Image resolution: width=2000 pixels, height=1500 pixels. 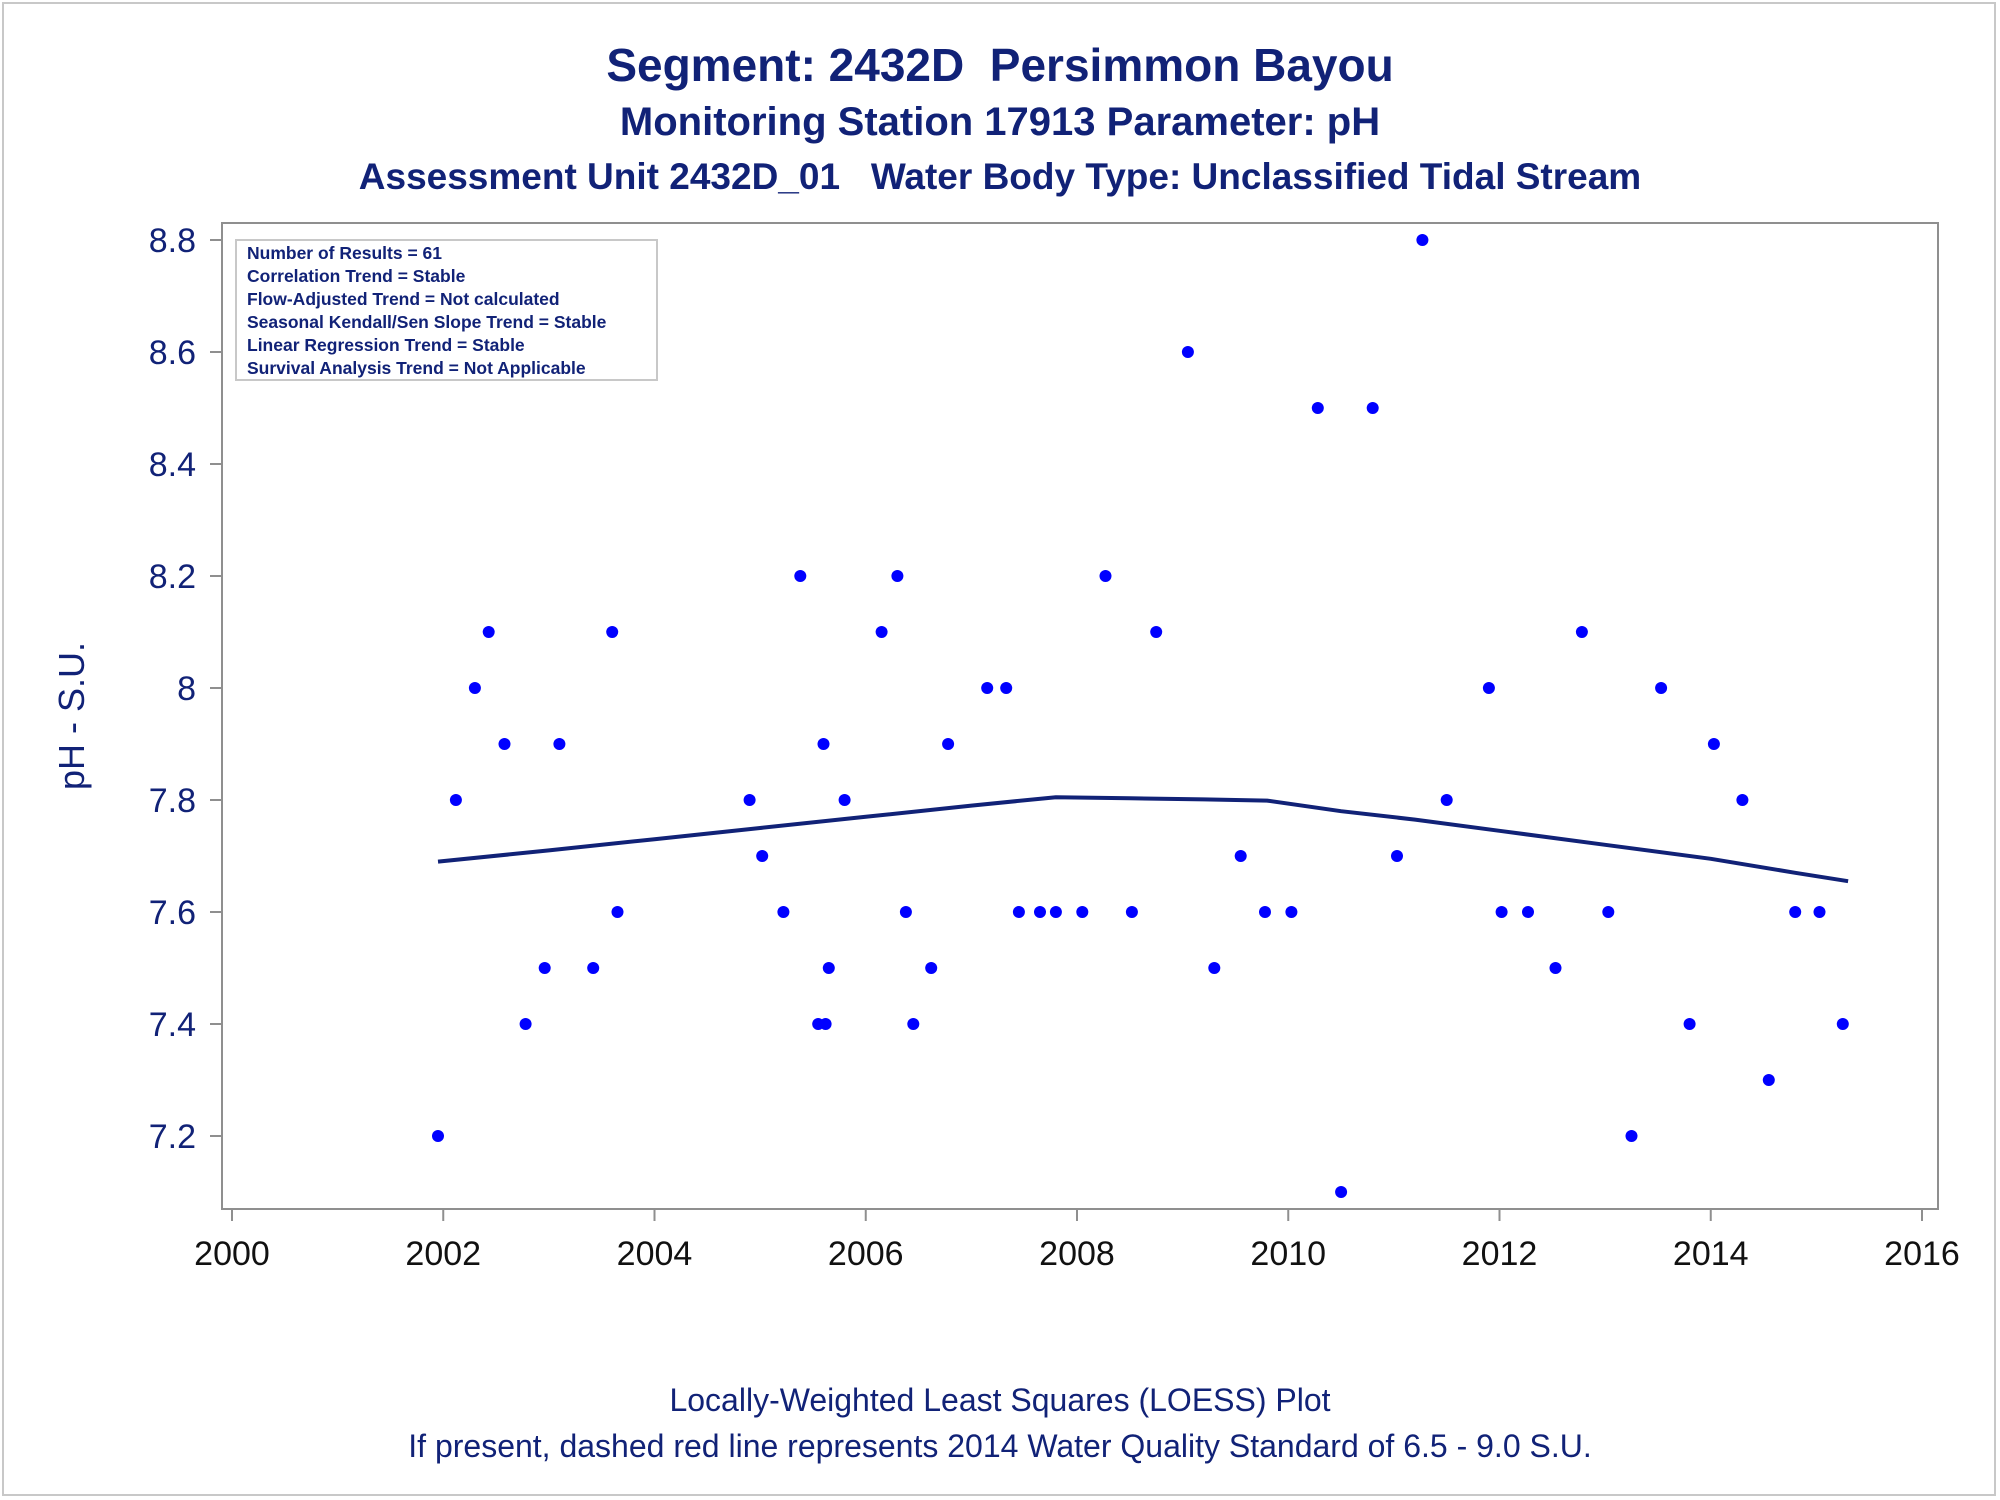 I want to click on y-tick-label: 8, so click(x=186, y=689).